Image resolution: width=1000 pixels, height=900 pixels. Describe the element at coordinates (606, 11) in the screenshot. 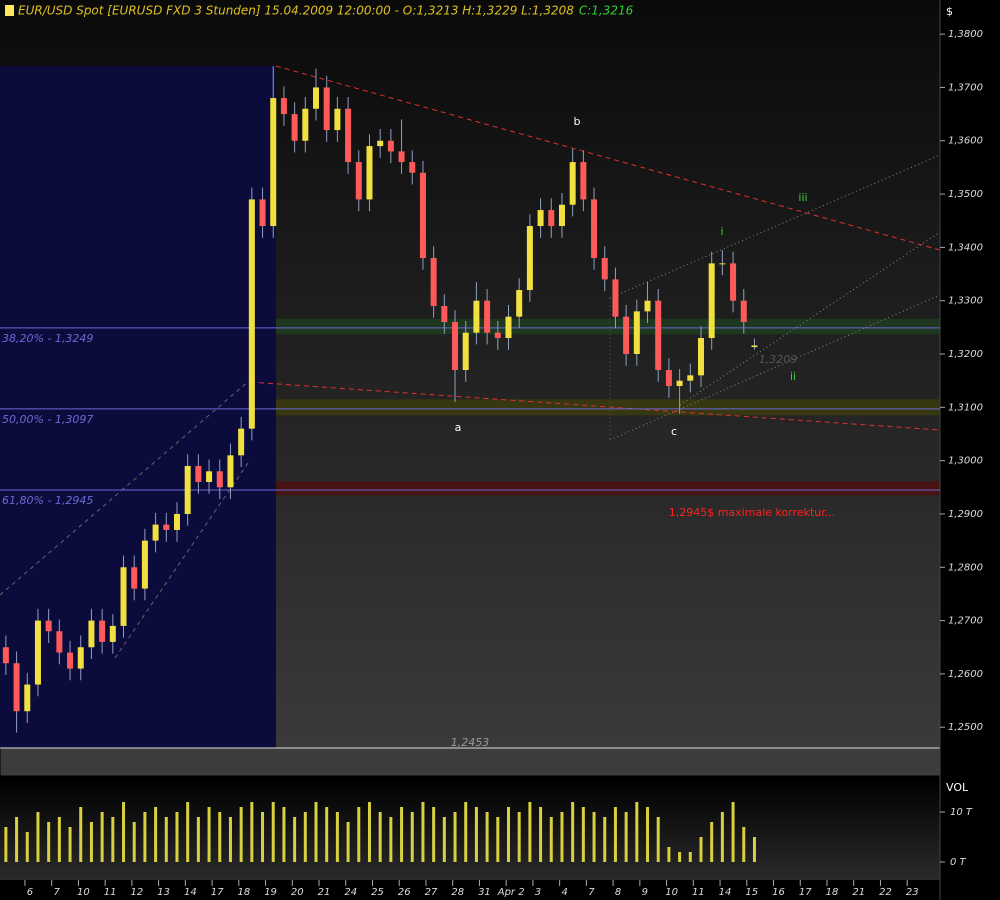

I see `close-label: C:1,3216` at that location.